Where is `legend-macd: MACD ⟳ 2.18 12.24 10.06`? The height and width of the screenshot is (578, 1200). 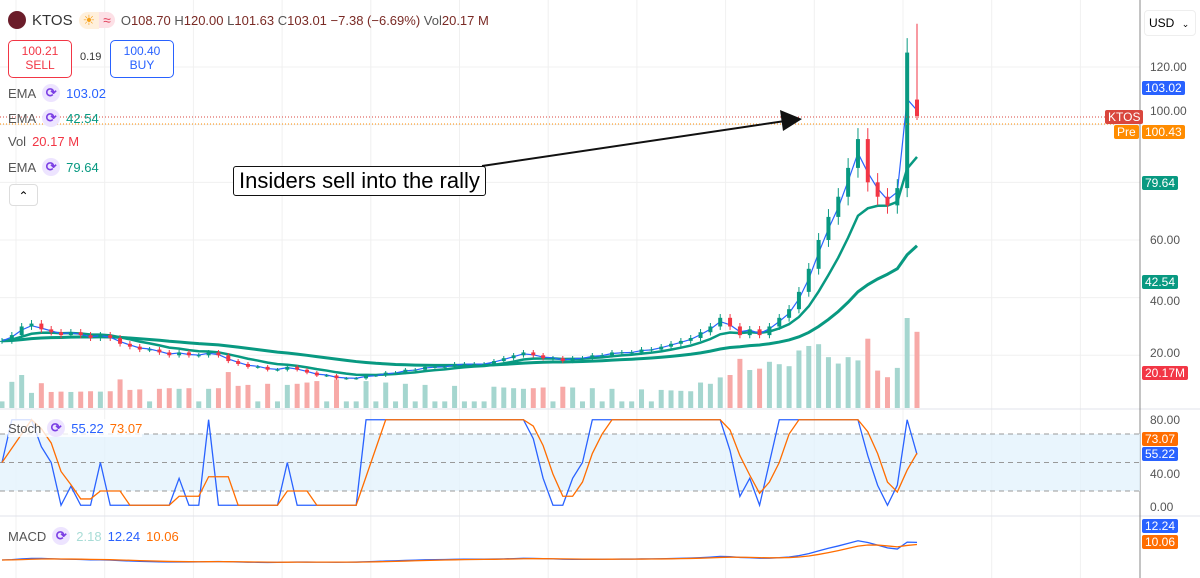
legend-macd: MACD ⟳ 2.18 12.24 10.06 is located at coordinates (93, 536).